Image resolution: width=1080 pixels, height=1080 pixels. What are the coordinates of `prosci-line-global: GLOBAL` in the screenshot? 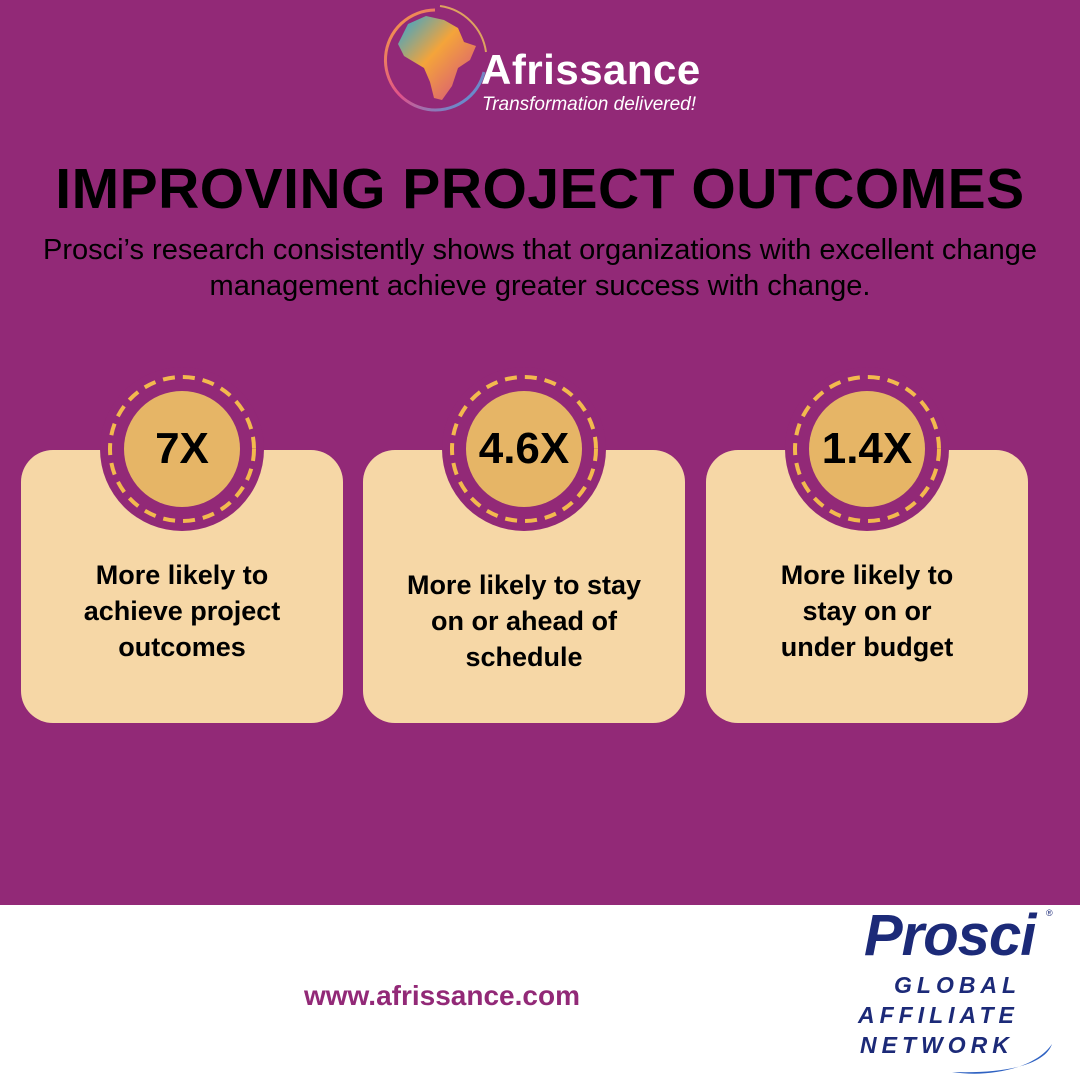 It's located at (958, 985).